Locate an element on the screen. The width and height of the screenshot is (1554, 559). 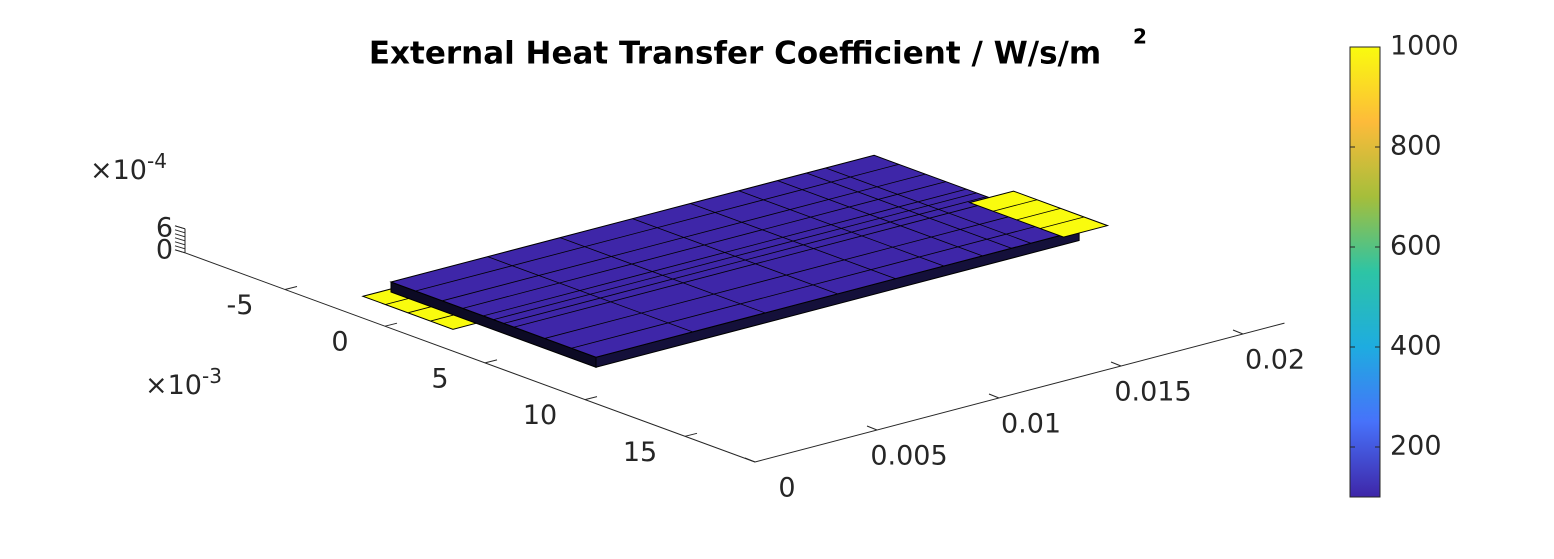
y-axis is located at coordinates (470, 357).